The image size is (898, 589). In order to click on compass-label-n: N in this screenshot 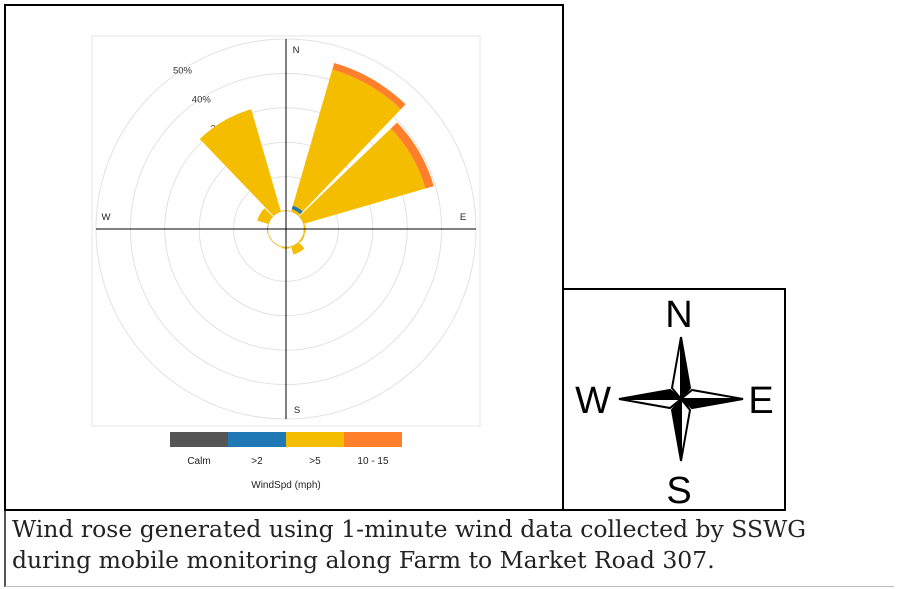, I will do `click(678, 315)`.